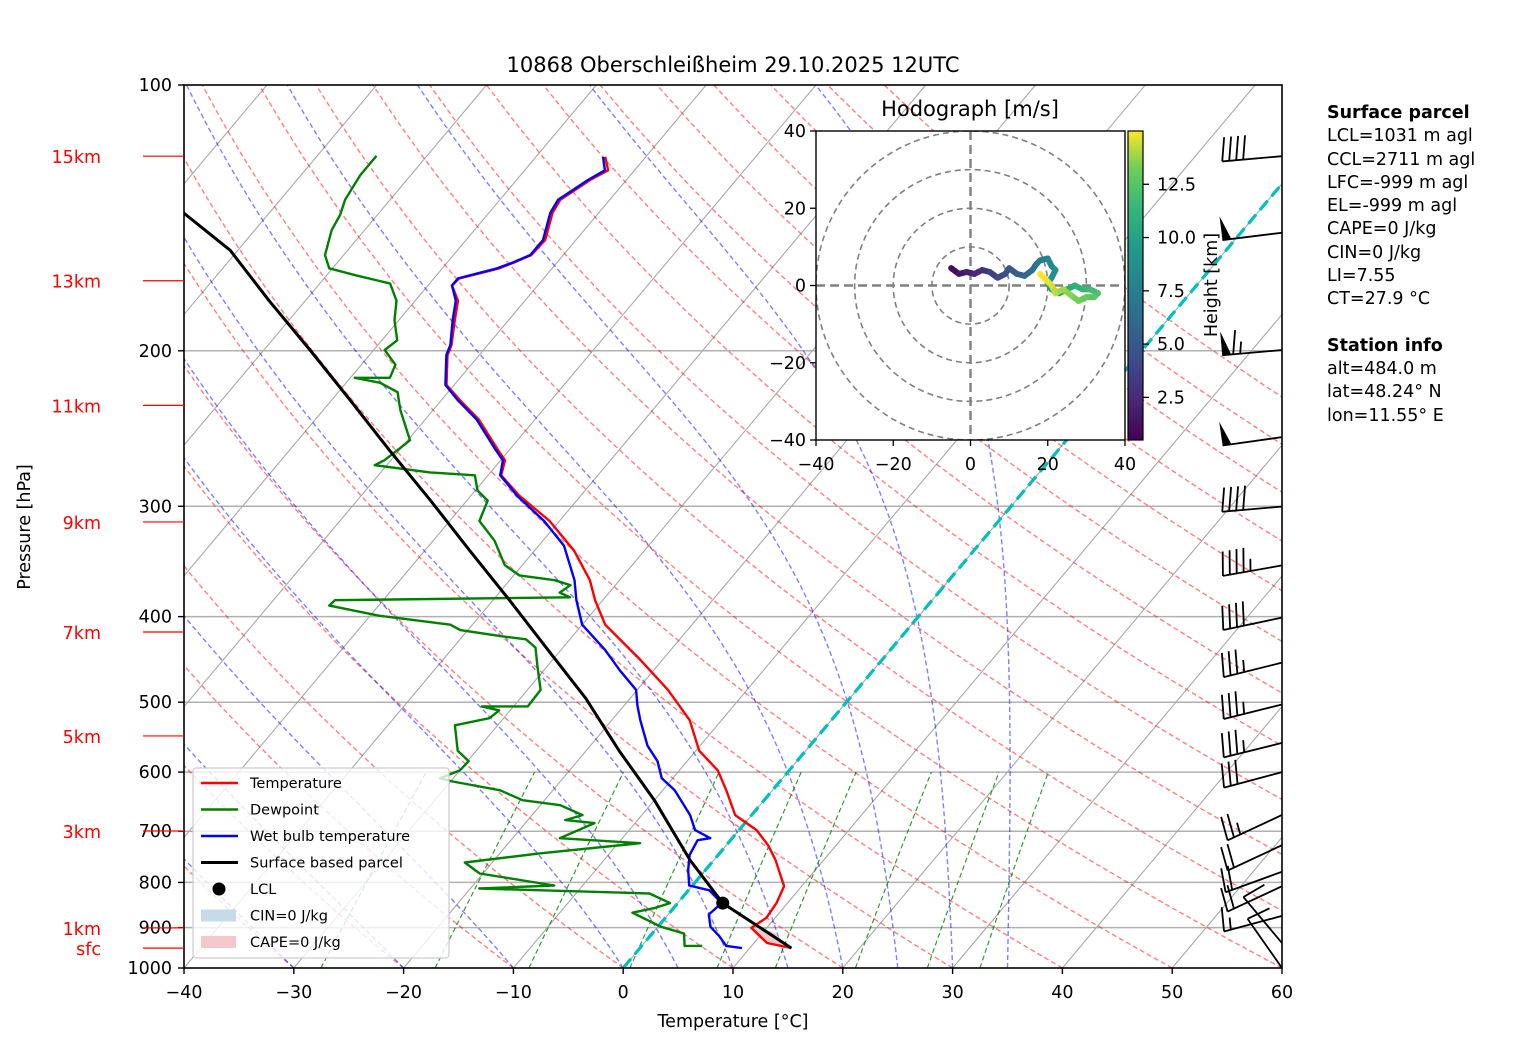 Image resolution: width=1517 pixels, height=1054 pixels. What do you see at coordinates (952, 993) in the screenshot?
I see `x-tick-label: 30` at bounding box center [952, 993].